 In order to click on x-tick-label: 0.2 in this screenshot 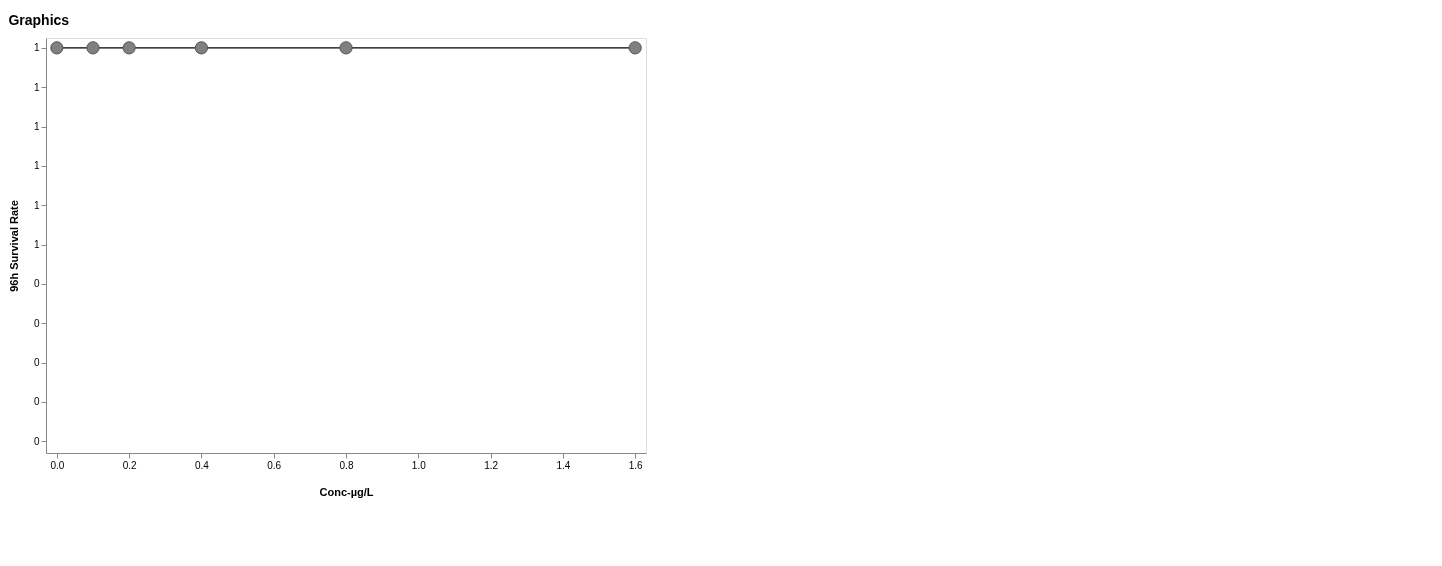, I will do `click(130, 465)`.